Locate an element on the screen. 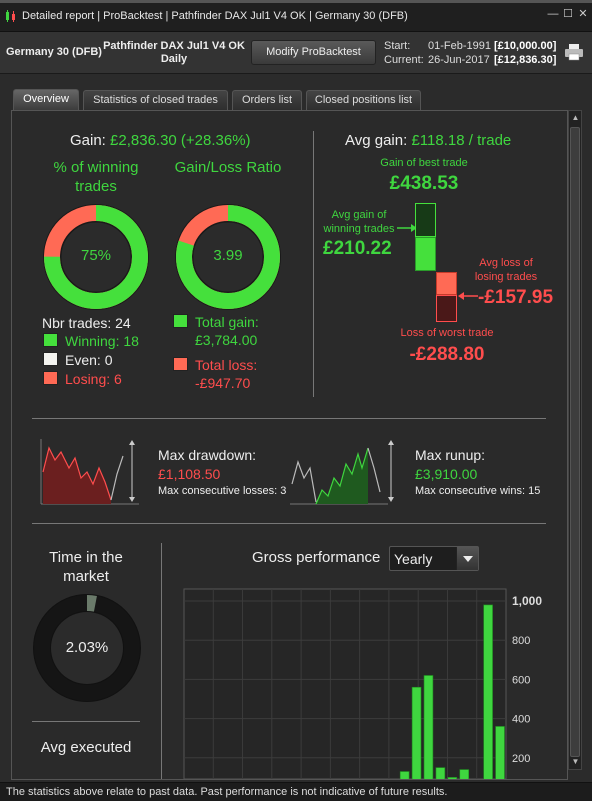 Image resolution: width=592 pixels, height=801 pixels. best-trade-value: £438.53 is located at coordinates (424, 183).